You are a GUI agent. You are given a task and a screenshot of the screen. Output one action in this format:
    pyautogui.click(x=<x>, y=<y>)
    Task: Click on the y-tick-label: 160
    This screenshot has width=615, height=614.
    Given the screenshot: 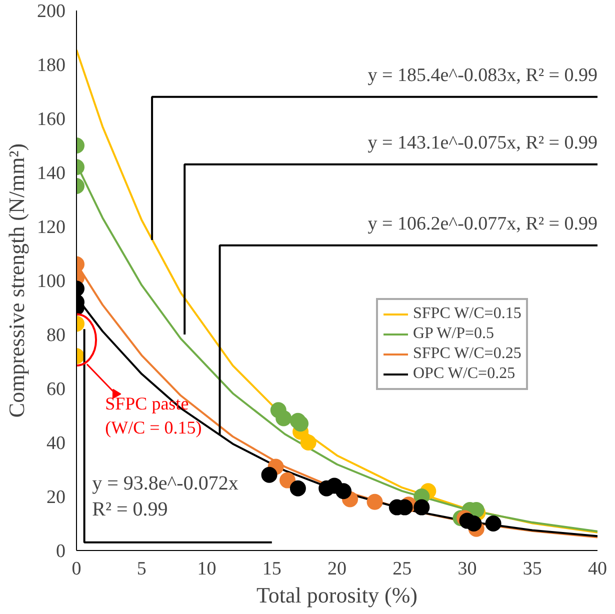 What is the action you would take?
    pyautogui.click(x=51, y=119)
    